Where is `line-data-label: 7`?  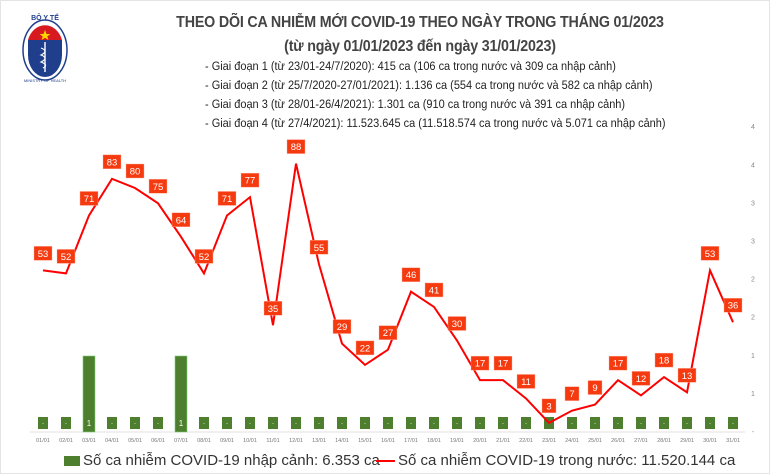 line-data-label: 7 is located at coordinates (571, 394).